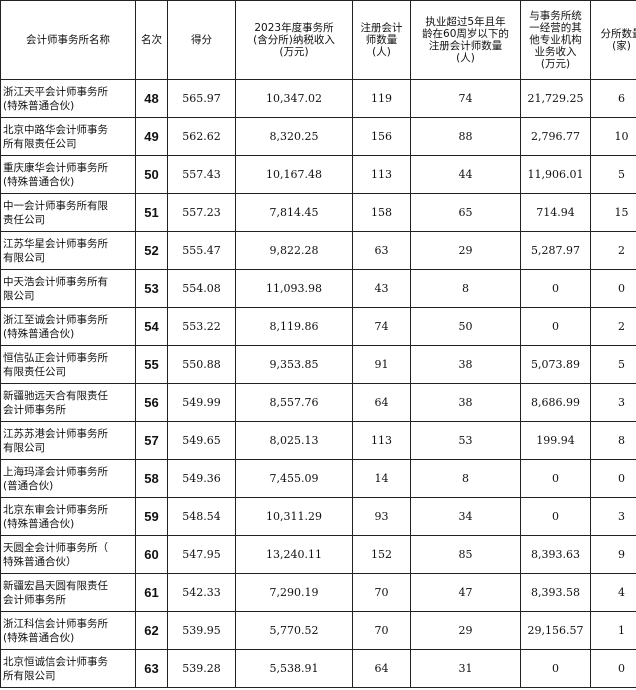 The height and width of the screenshot is (690, 636). I want to click on value-cell: 549.36, so click(201, 478).